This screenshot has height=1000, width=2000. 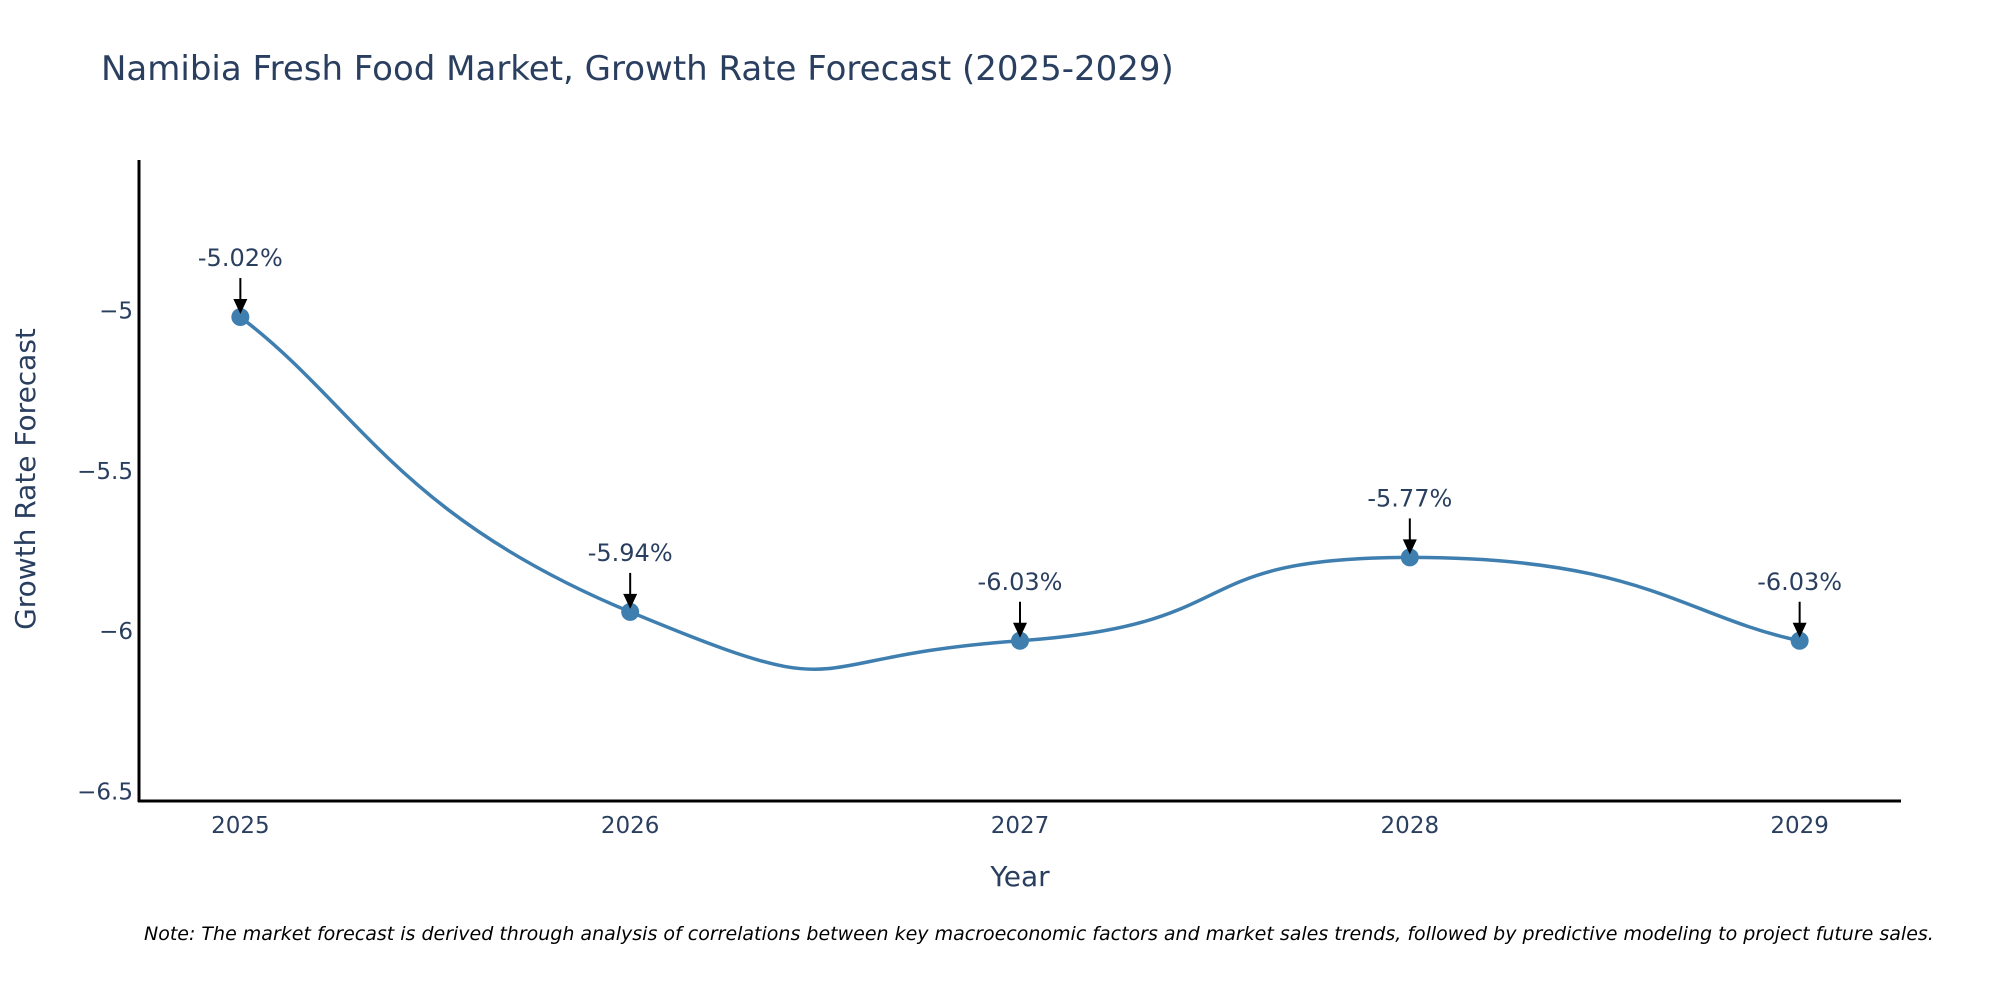 I want to click on y-tick-label: −6, so click(x=116, y=632).